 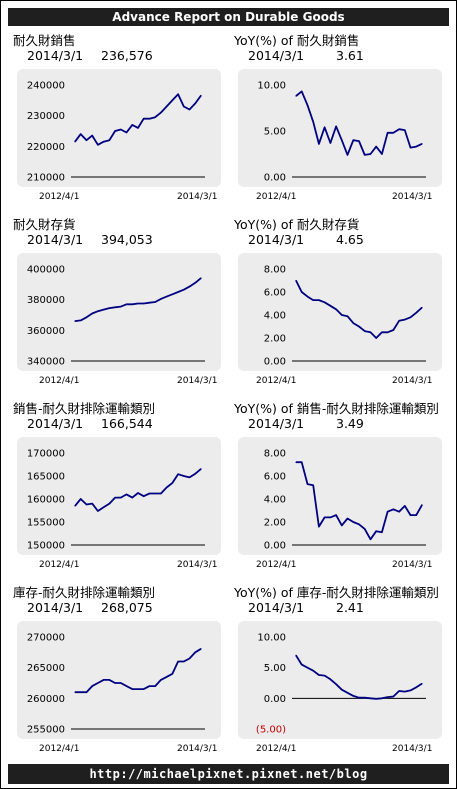 What do you see at coordinates (46, 730) in the screenshot?
I see `y-tick-label: 255000` at bounding box center [46, 730].